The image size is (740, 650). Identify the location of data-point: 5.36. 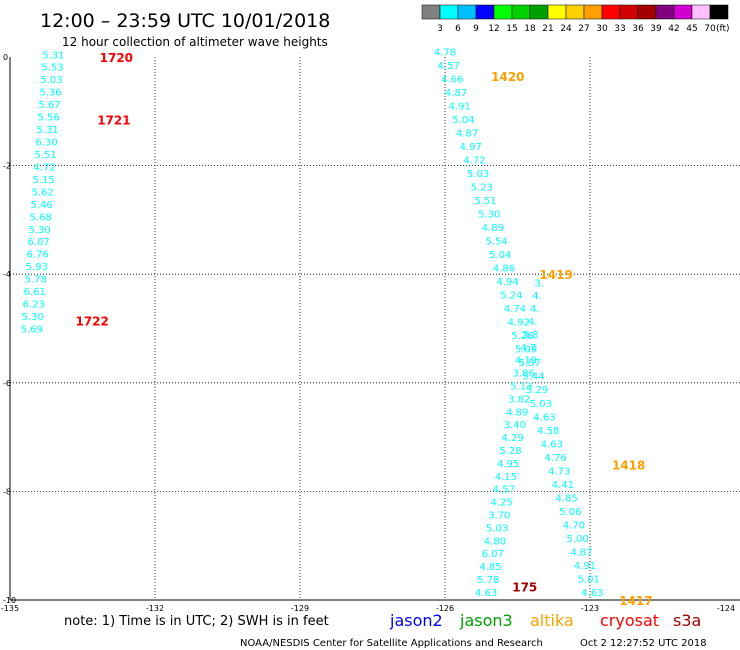
(50, 93).